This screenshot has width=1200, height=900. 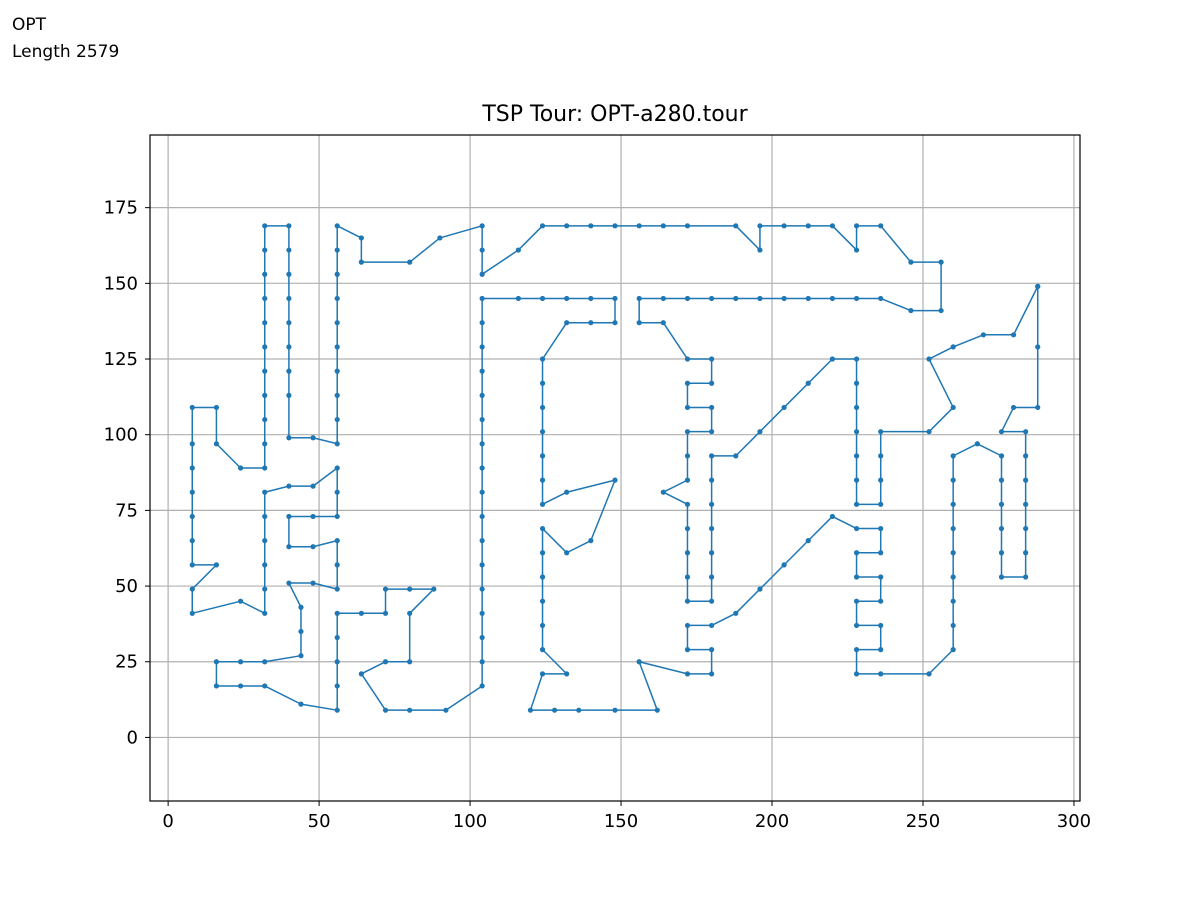 I want to click on chart-title: TSP Tour: OPT-a280.tour, so click(x=614, y=114).